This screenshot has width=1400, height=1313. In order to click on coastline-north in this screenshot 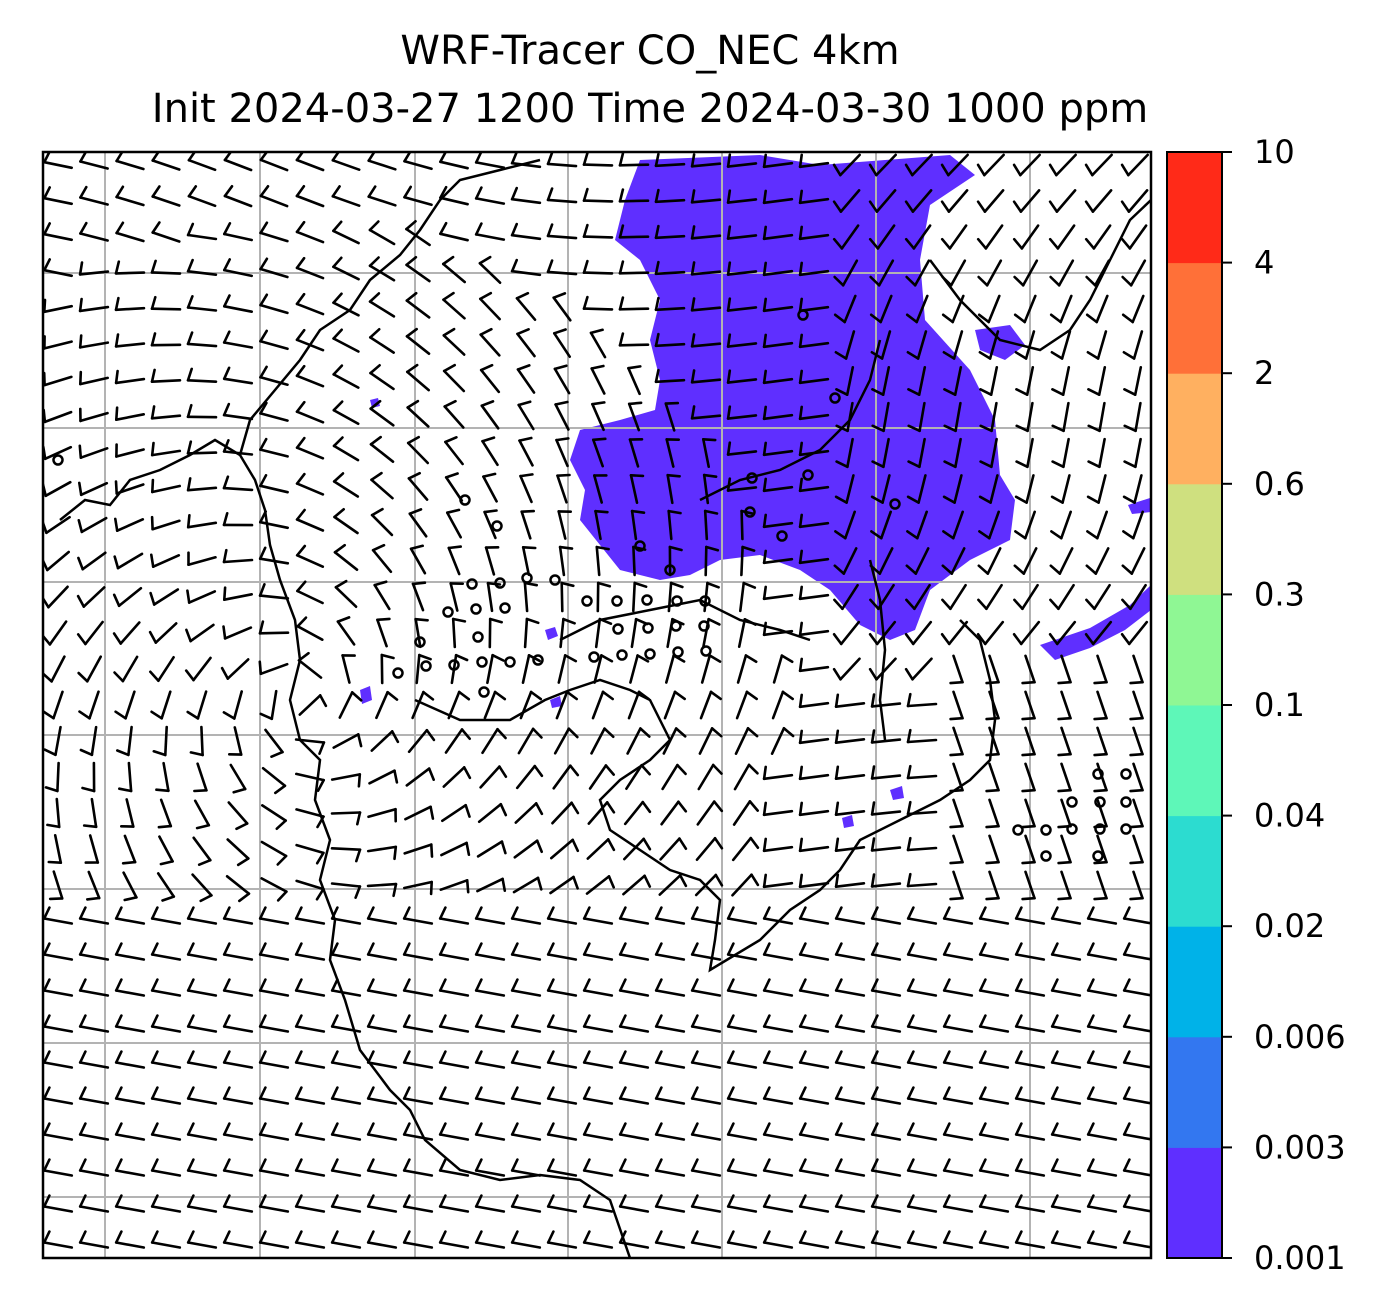, I will do `click(389, 307)`.